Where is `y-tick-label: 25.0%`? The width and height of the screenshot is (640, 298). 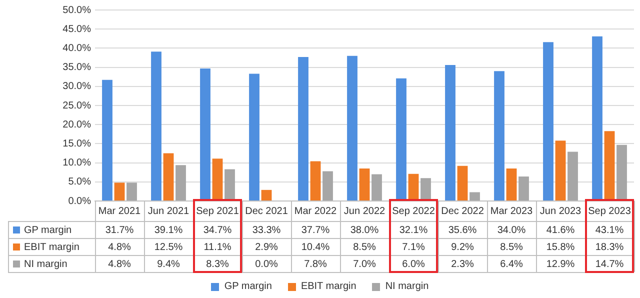
y-tick-label: 25.0% is located at coordinates (77, 106).